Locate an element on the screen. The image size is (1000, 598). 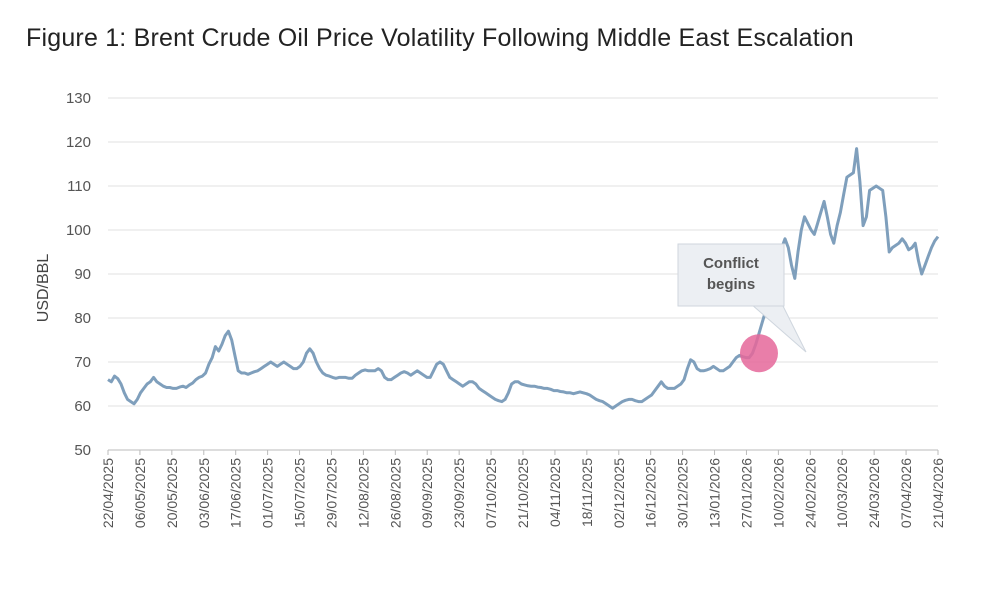
x-tick-label: 02/12/2025 is located at coordinates (619, 493).